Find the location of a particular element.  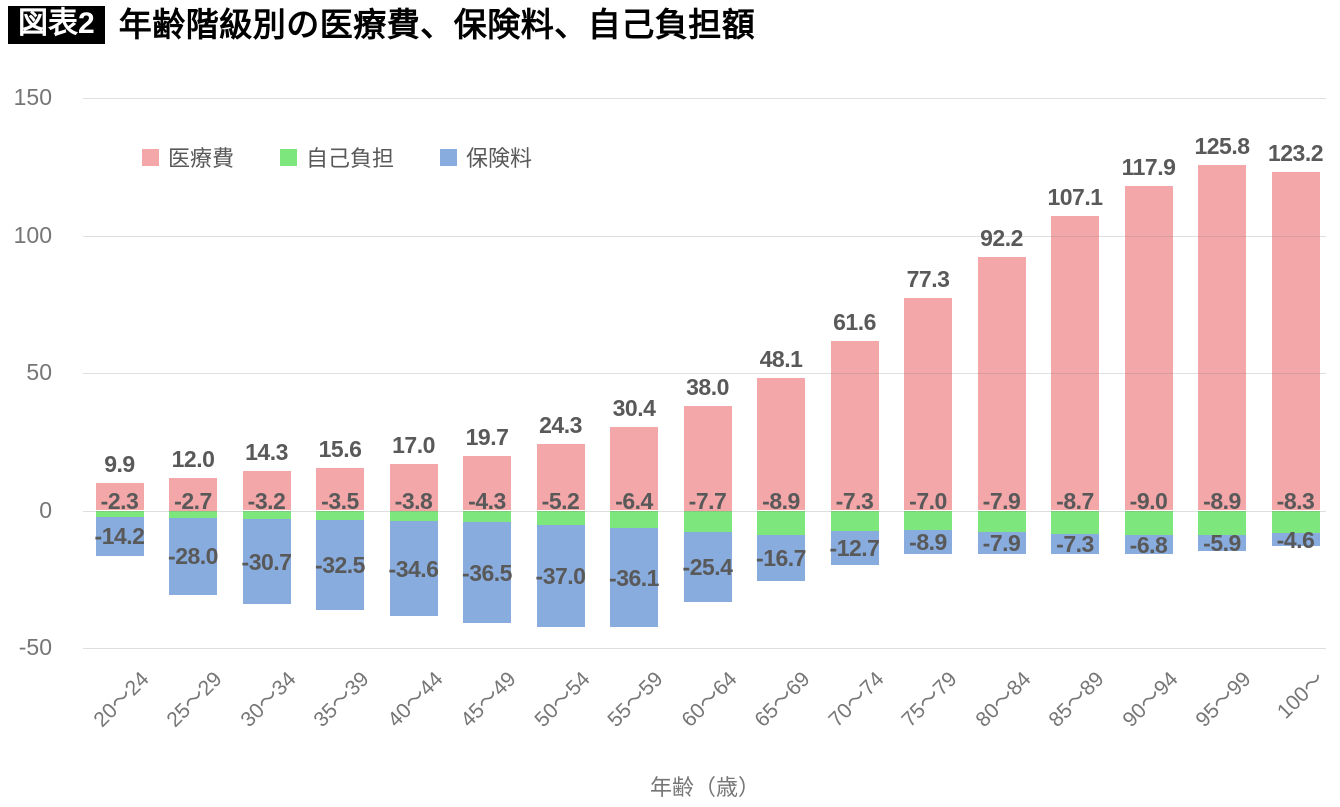

label-premium-0: -14.2 is located at coordinates (119, 536).